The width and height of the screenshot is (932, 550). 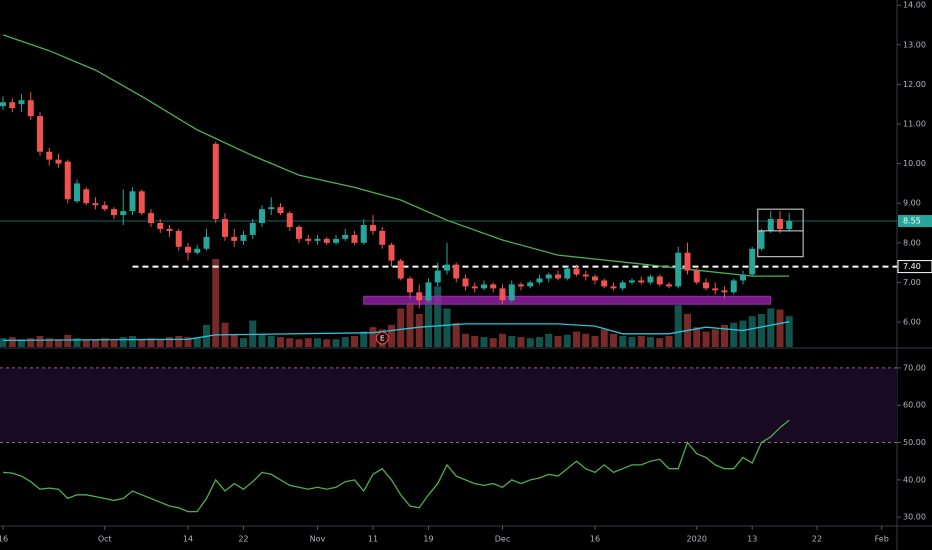 I want to click on x-tick-label: 13, so click(x=752, y=539).